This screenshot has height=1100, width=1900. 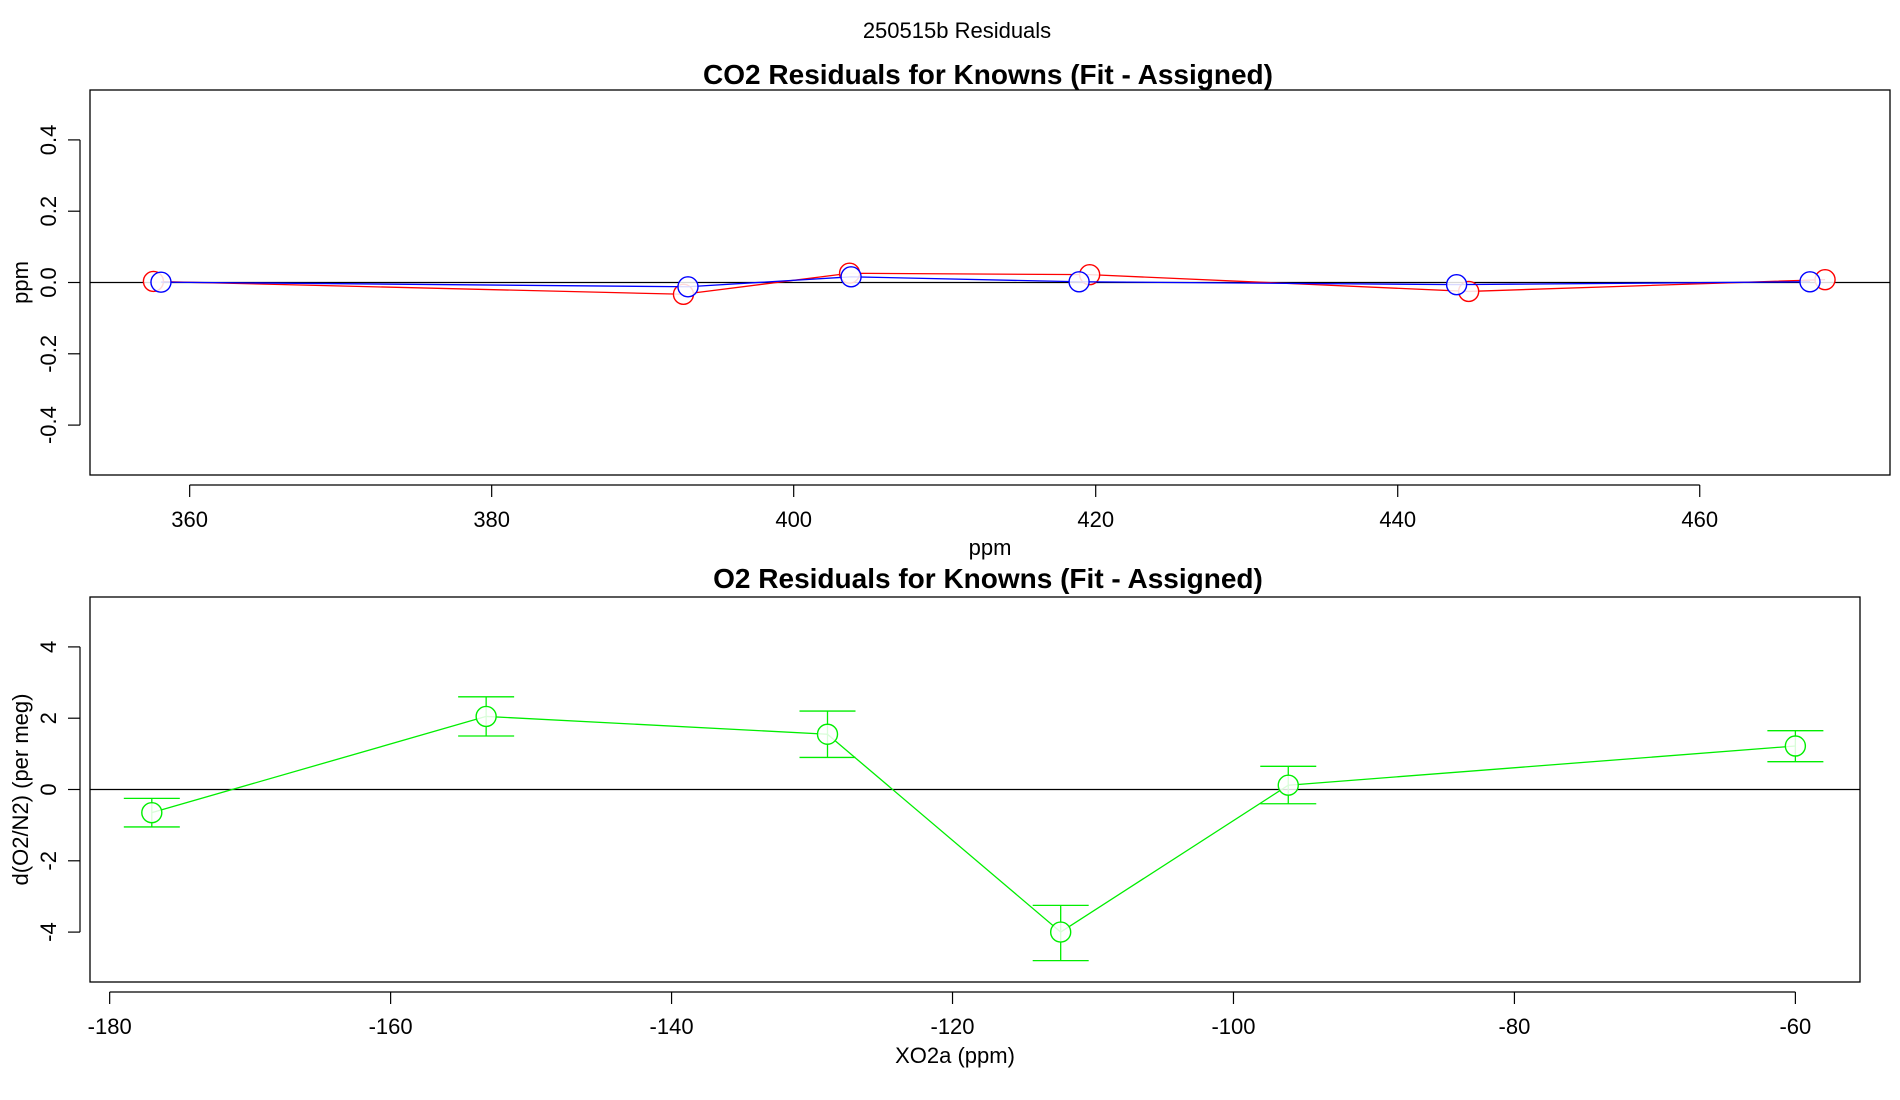 I want to click on o2-x-axis: -180 -160 -140 -120 -100 -80 -60, so click(x=949, y=1015).